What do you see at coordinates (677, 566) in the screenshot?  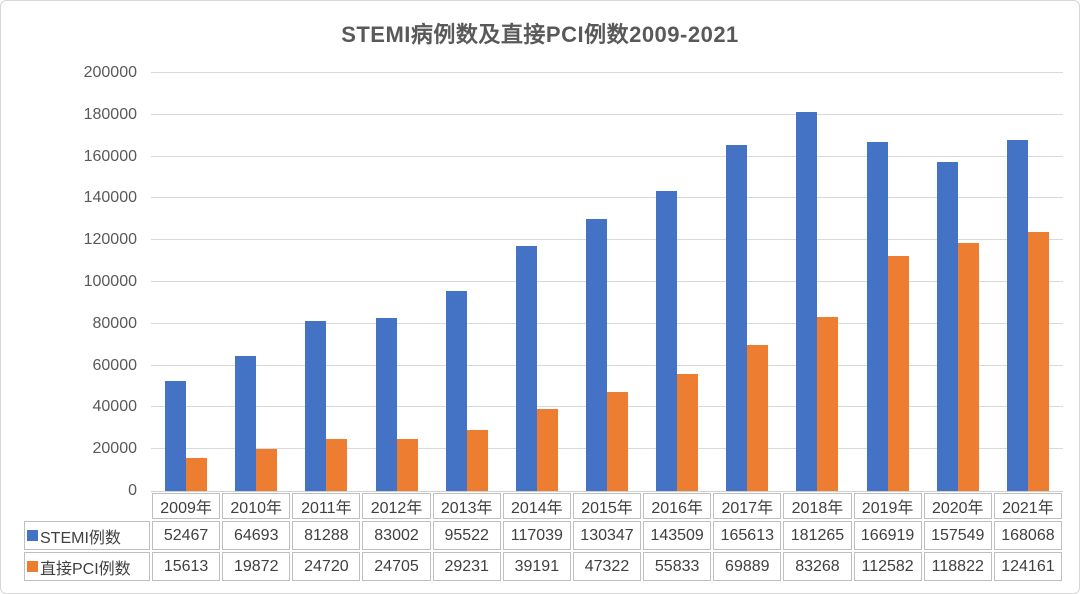 I see `value-cell-直接PCI例数-2016年: 55833` at bounding box center [677, 566].